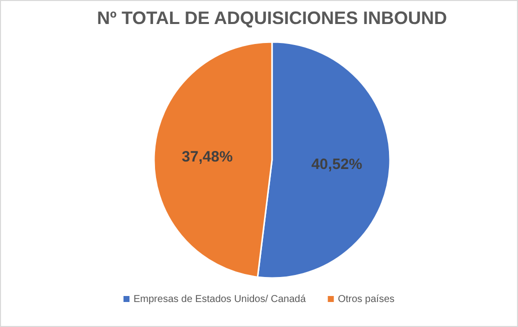 This screenshot has height=327, width=518. I want to click on data-label: 37,48%, so click(207, 157).